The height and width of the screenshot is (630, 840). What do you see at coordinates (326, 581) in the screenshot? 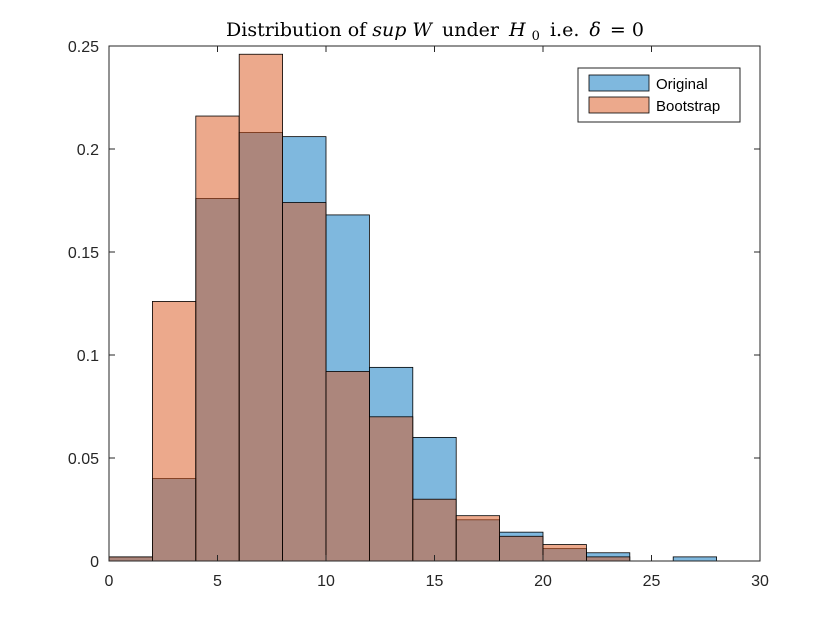
I see `x-tick-label: 10` at bounding box center [326, 581].